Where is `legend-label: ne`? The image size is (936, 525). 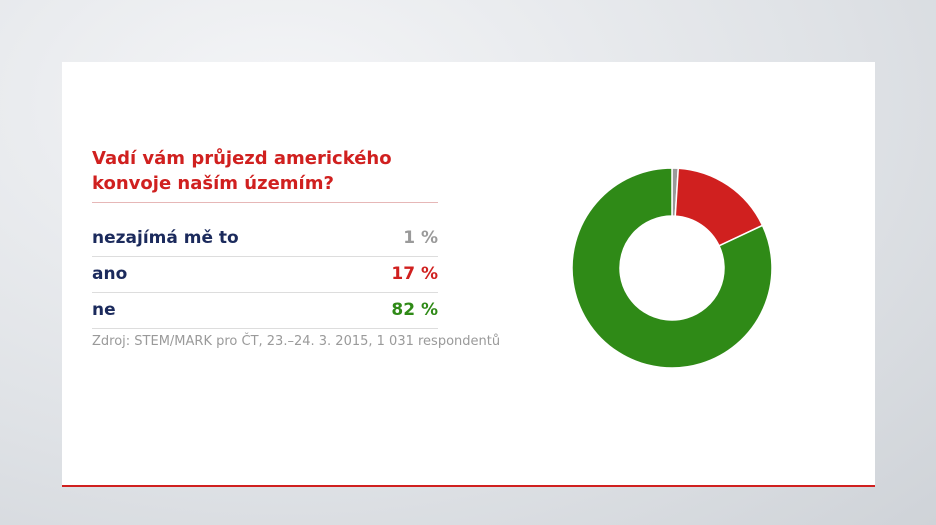 legend-label: ne is located at coordinates (104, 310).